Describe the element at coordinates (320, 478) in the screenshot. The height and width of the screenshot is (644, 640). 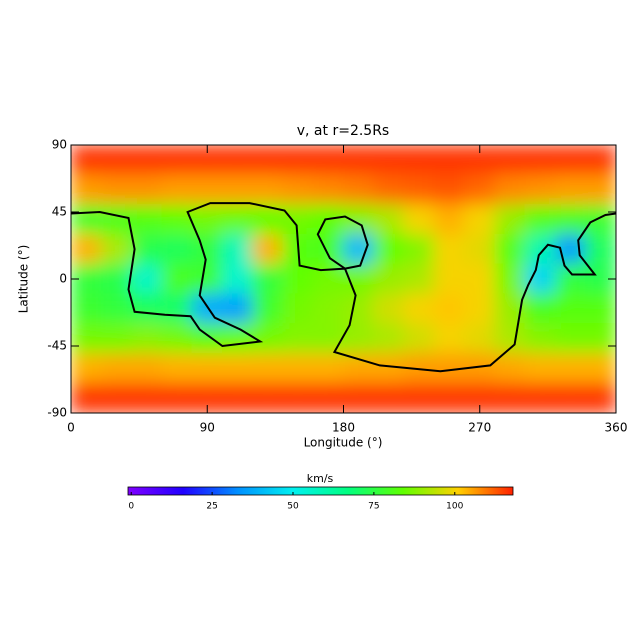
I see `colorbar-label: km/s` at that location.